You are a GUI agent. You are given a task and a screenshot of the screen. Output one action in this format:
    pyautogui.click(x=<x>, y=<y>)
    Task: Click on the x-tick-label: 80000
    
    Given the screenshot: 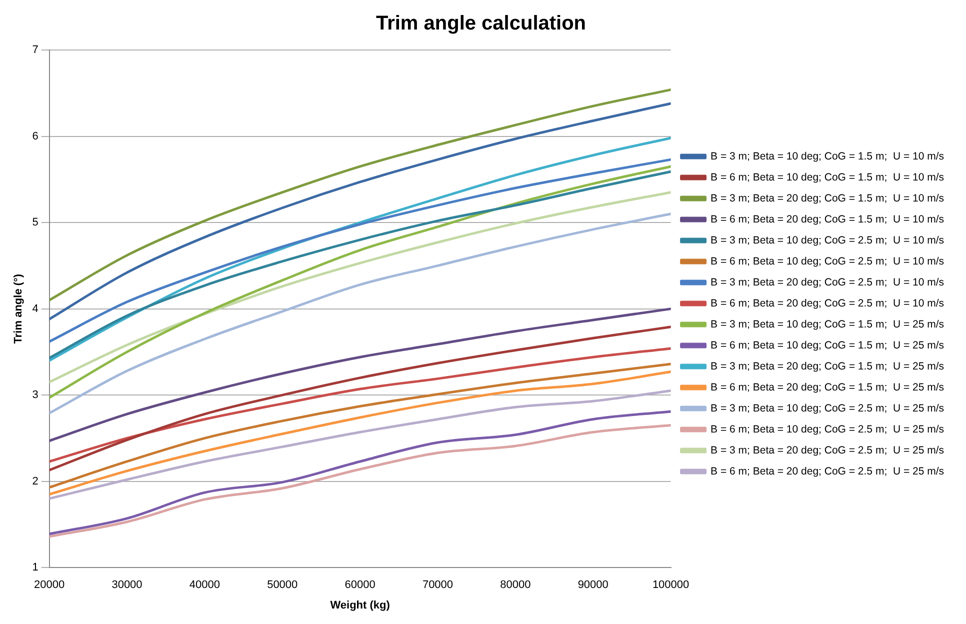 What is the action you would take?
    pyautogui.click(x=515, y=585)
    